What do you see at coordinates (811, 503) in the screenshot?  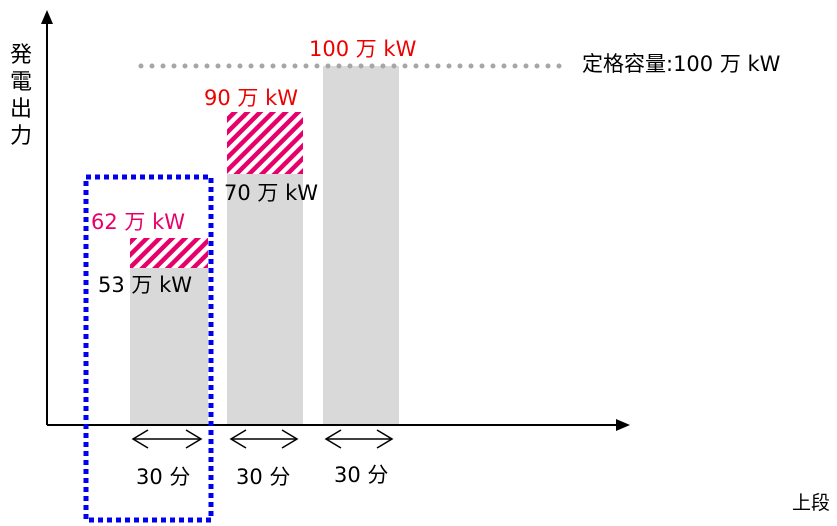 I see `footnote: 上段` at bounding box center [811, 503].